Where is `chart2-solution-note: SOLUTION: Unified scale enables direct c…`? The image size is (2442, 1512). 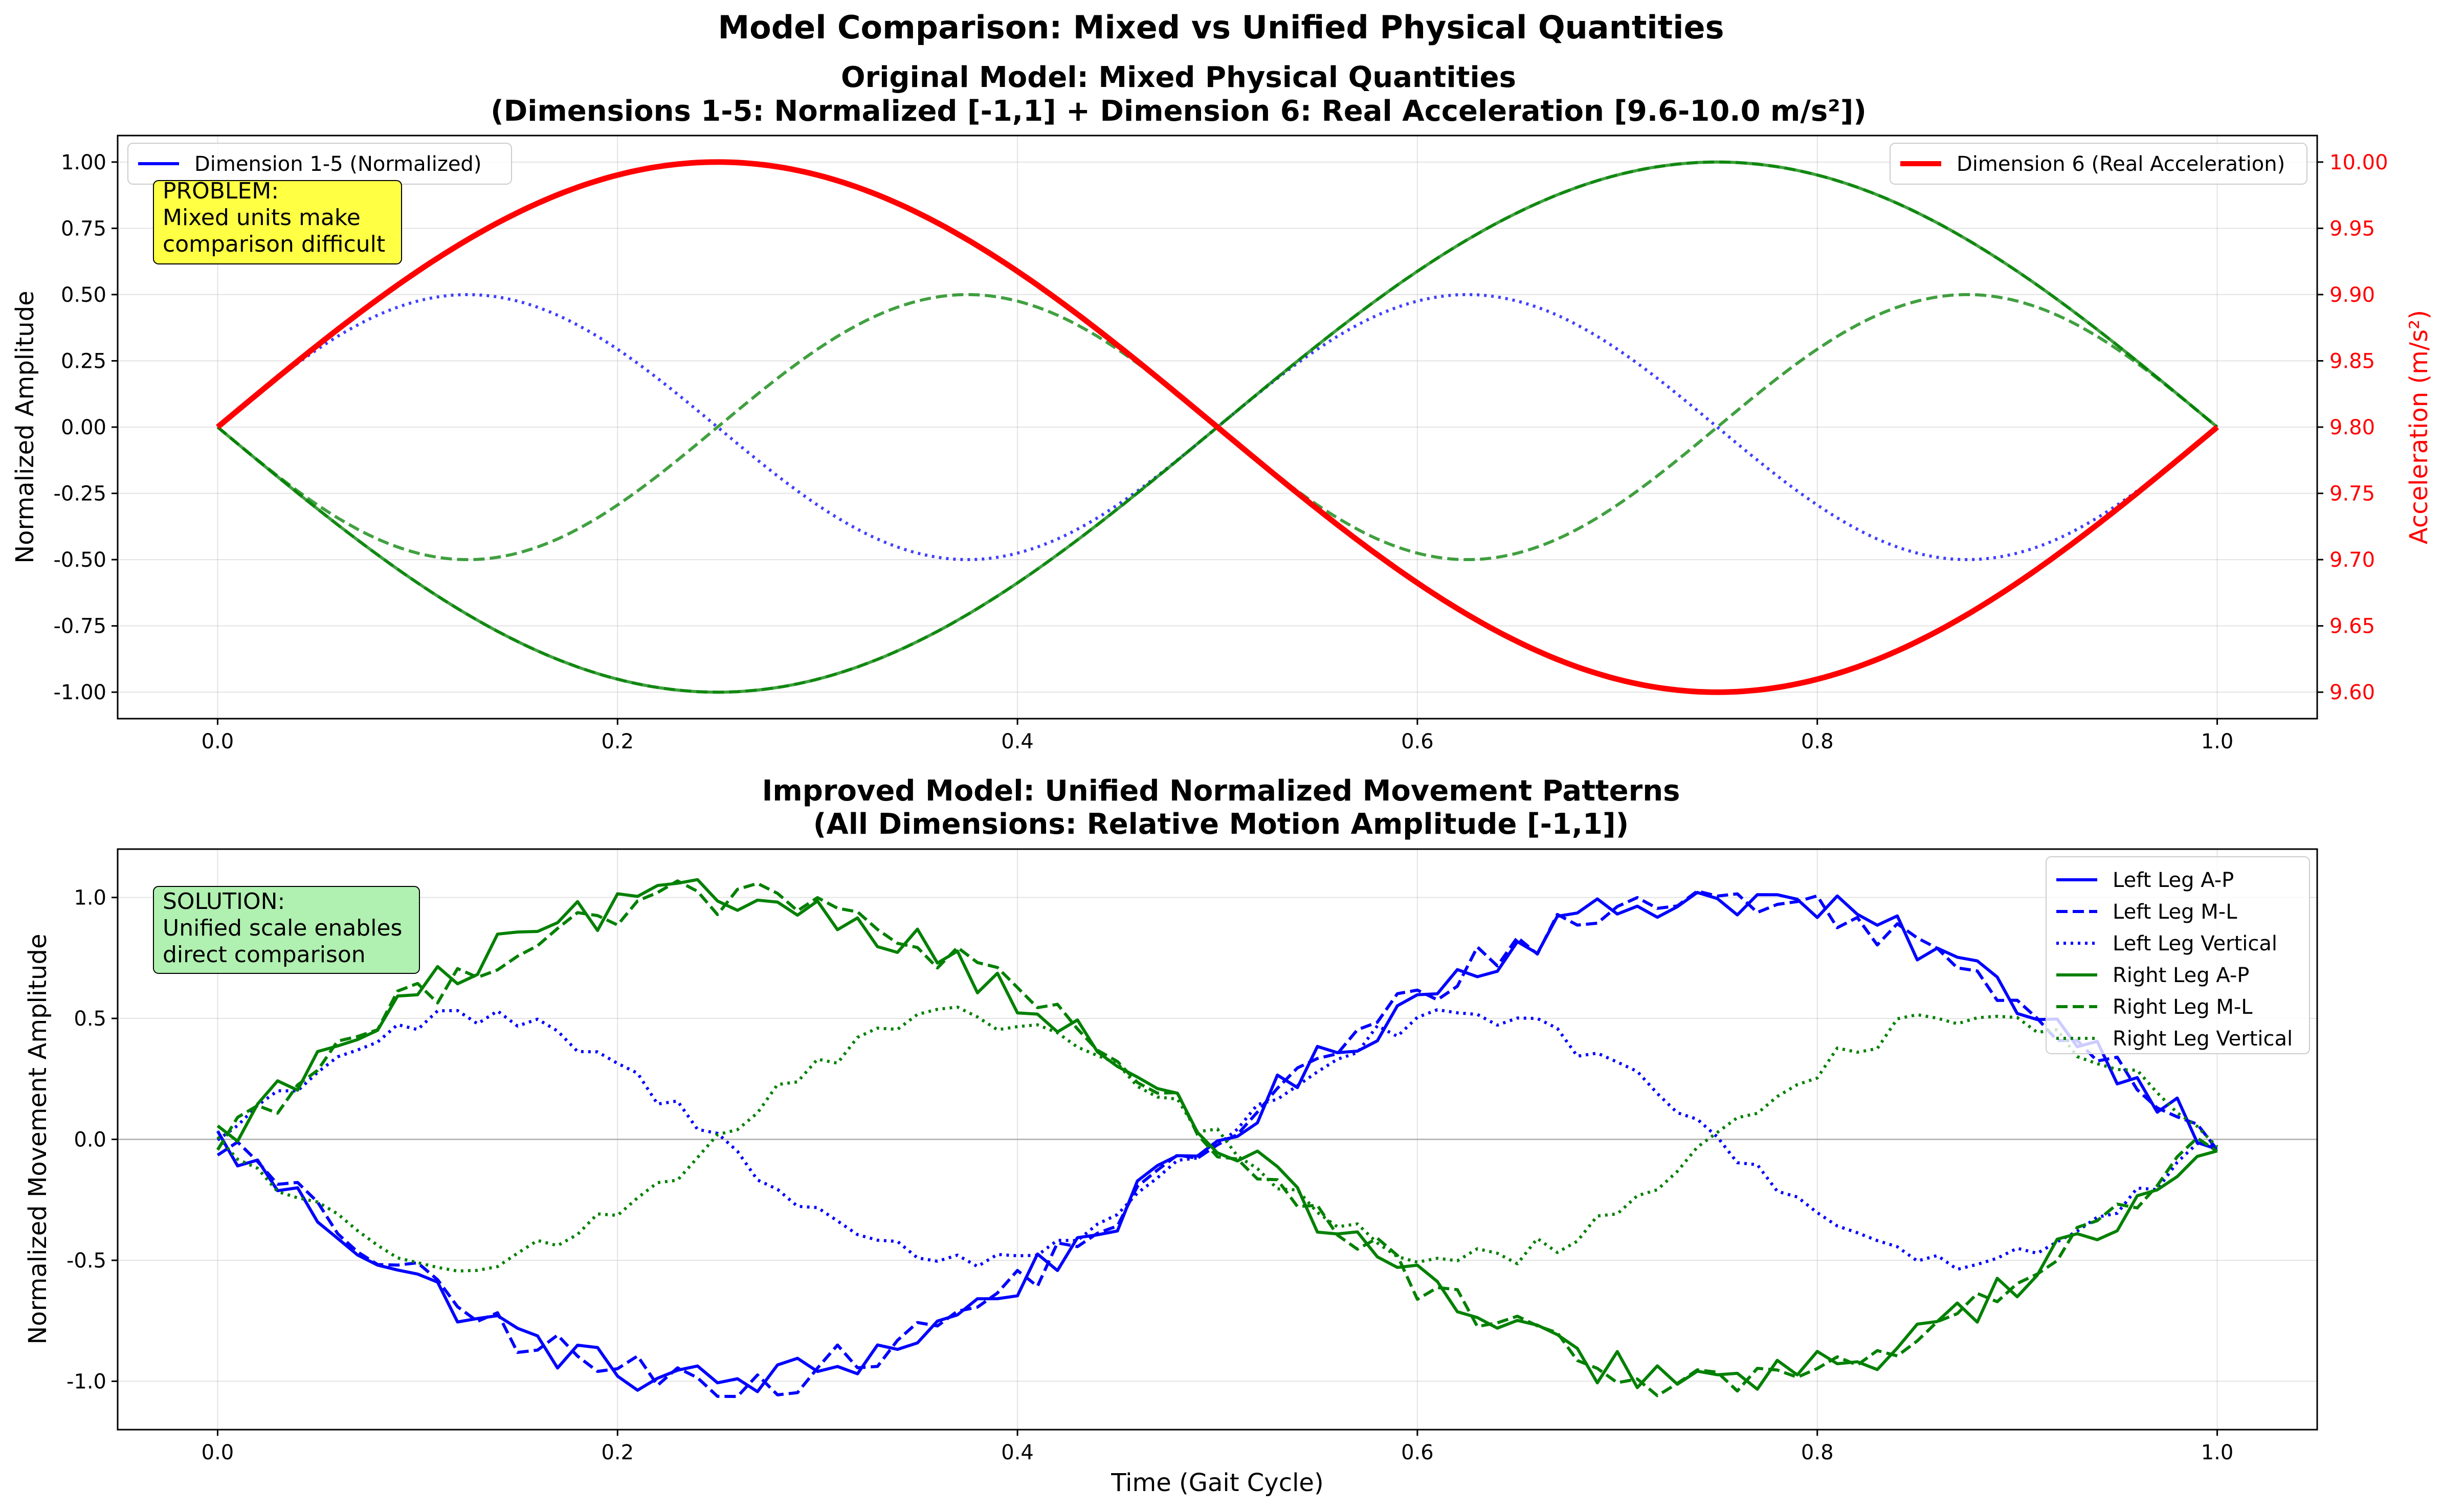 chart2-solution-note: SOLUTION: Unified scale enables direct c… is located at coordinates (286, 930).